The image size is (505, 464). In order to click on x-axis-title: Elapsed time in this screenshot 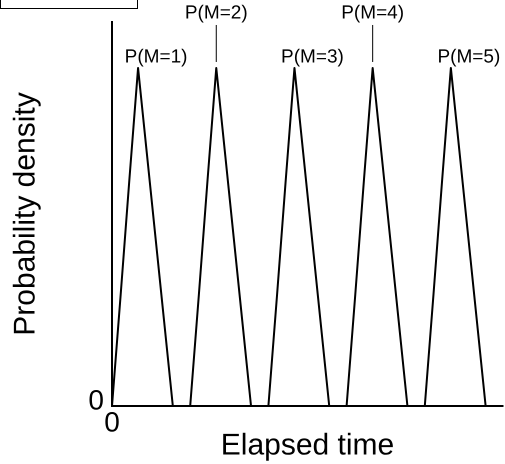, I will do `click(307, 445)`.